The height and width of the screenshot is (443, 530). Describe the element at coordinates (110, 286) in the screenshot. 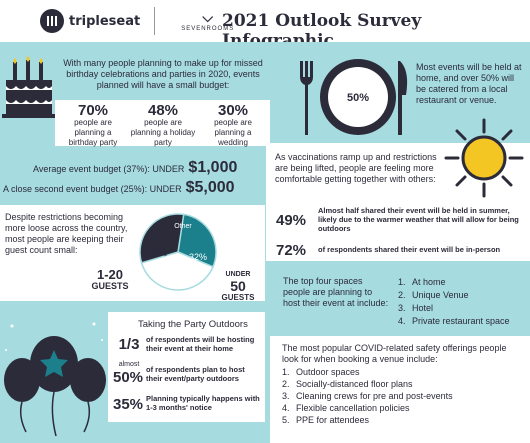

I see `guests-small-word: GUESTS` at that location.